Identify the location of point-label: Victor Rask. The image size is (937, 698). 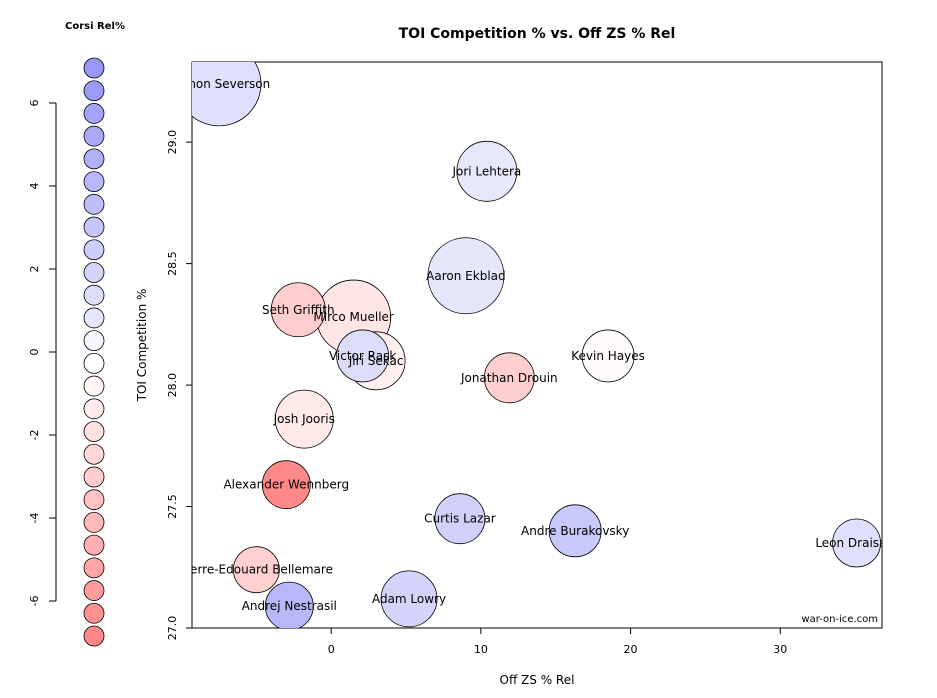
(362, 356).